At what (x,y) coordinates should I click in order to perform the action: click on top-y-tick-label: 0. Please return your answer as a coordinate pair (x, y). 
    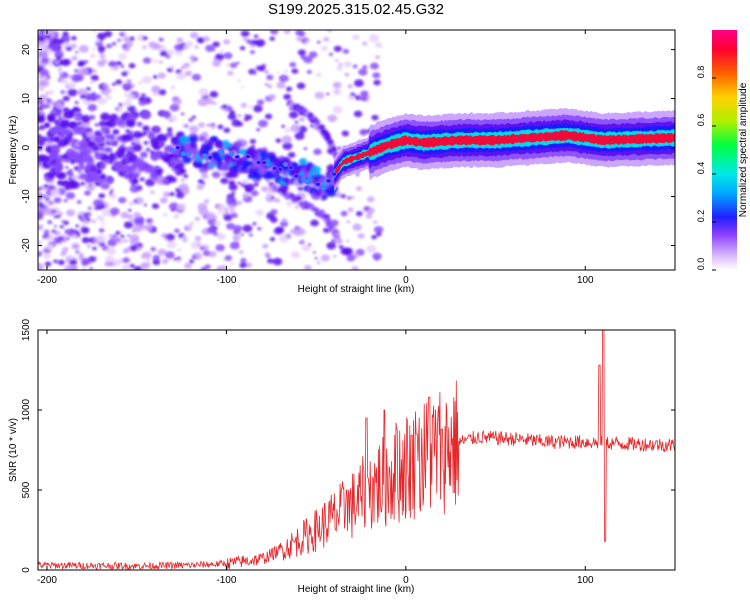
    Looking at the image, I should click on (26, 147).